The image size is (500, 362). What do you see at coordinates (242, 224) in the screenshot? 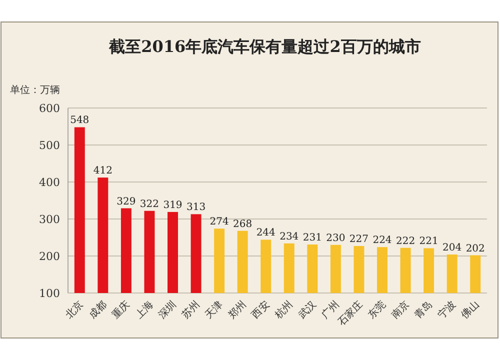
I see `data-label: 268` at bounding box center [242, 224].